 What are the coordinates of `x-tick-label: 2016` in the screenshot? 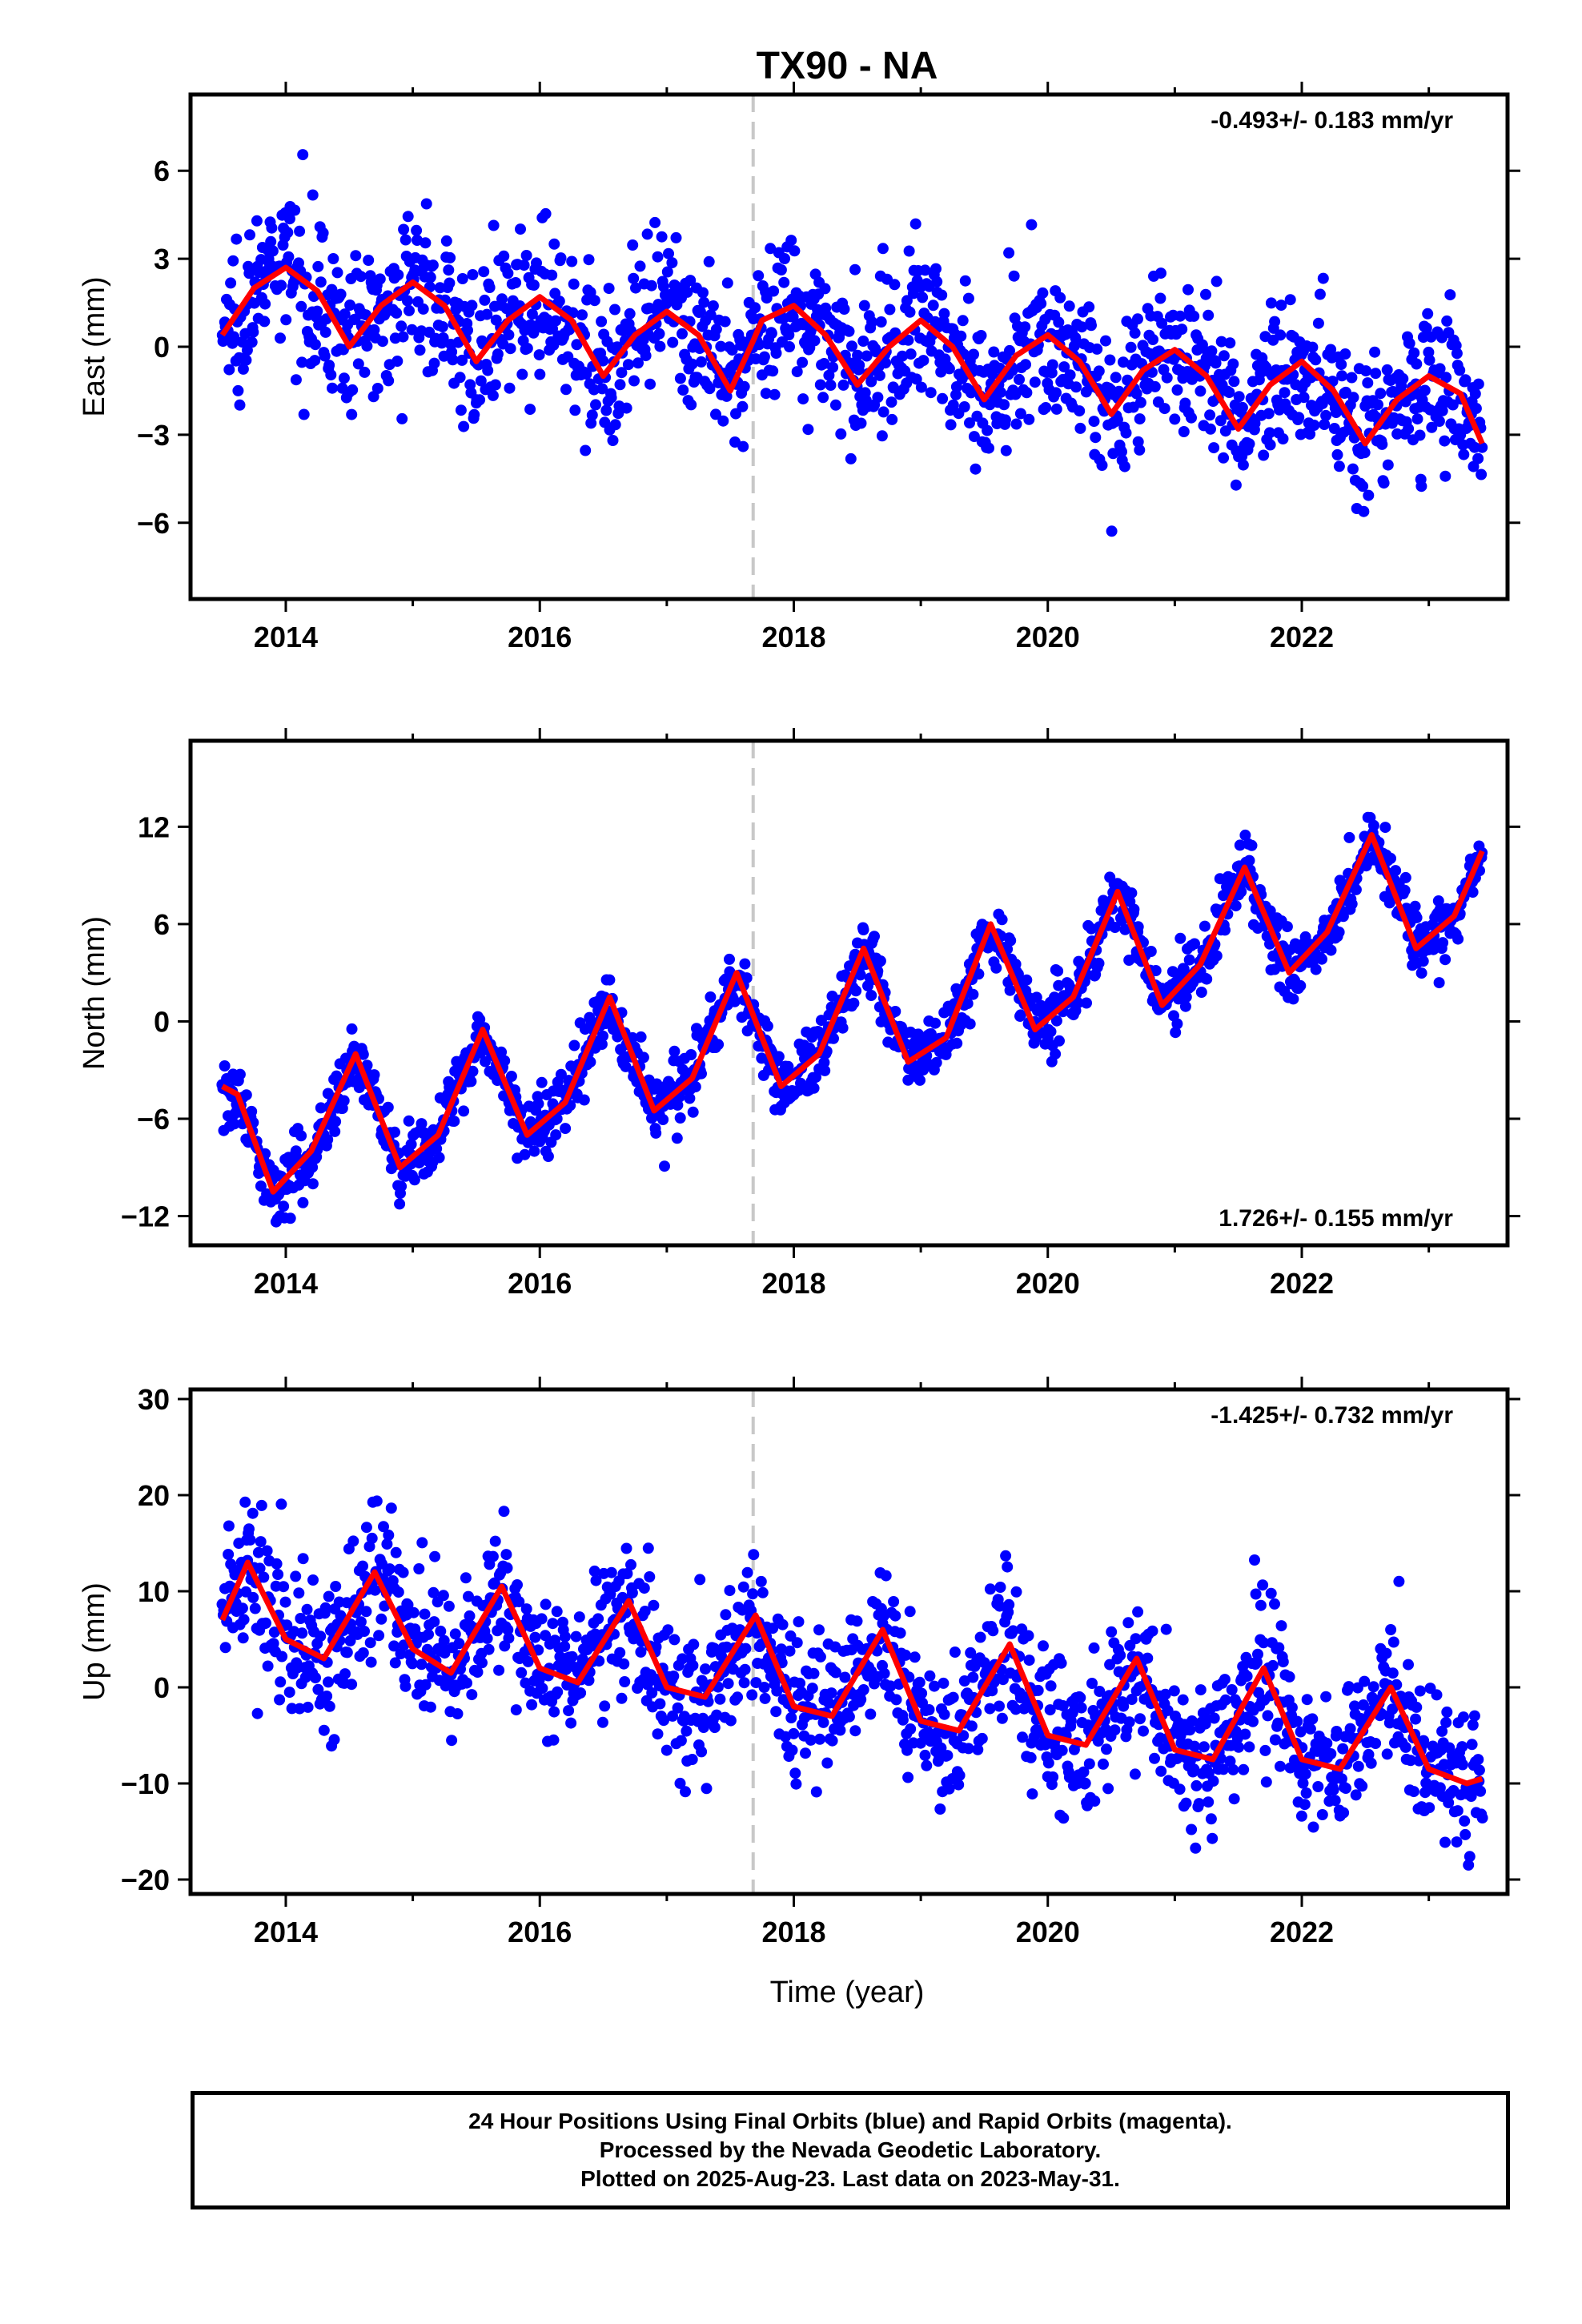 It's located at (540, 1932).